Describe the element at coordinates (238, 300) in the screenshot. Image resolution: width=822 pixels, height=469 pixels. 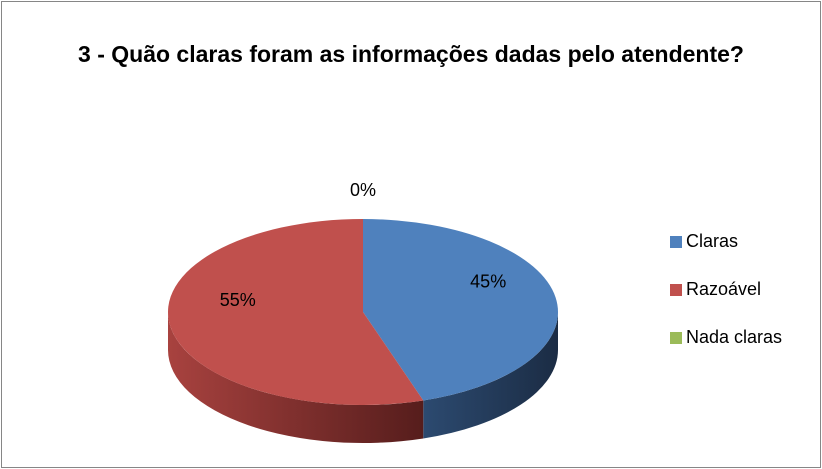
I see `data-label: 55%` at that location.